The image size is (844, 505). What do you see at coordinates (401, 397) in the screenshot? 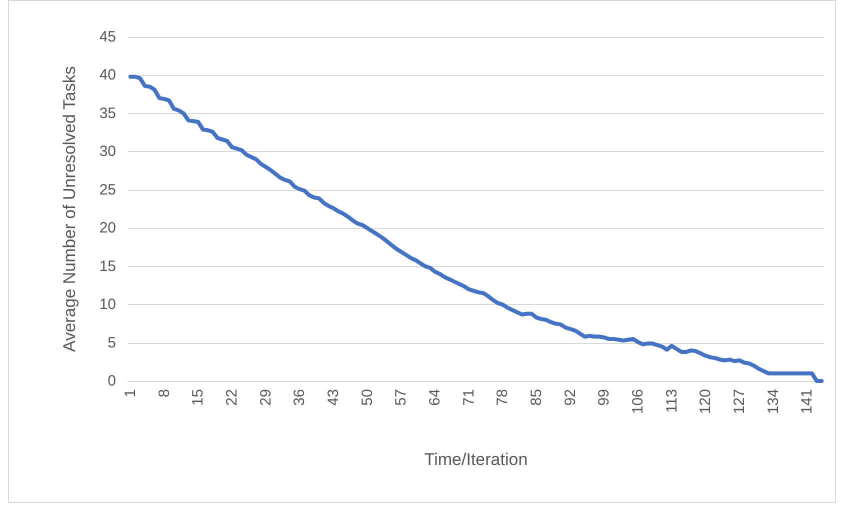
I see `x-tick-label: 57` at bounding box center [401, 397].